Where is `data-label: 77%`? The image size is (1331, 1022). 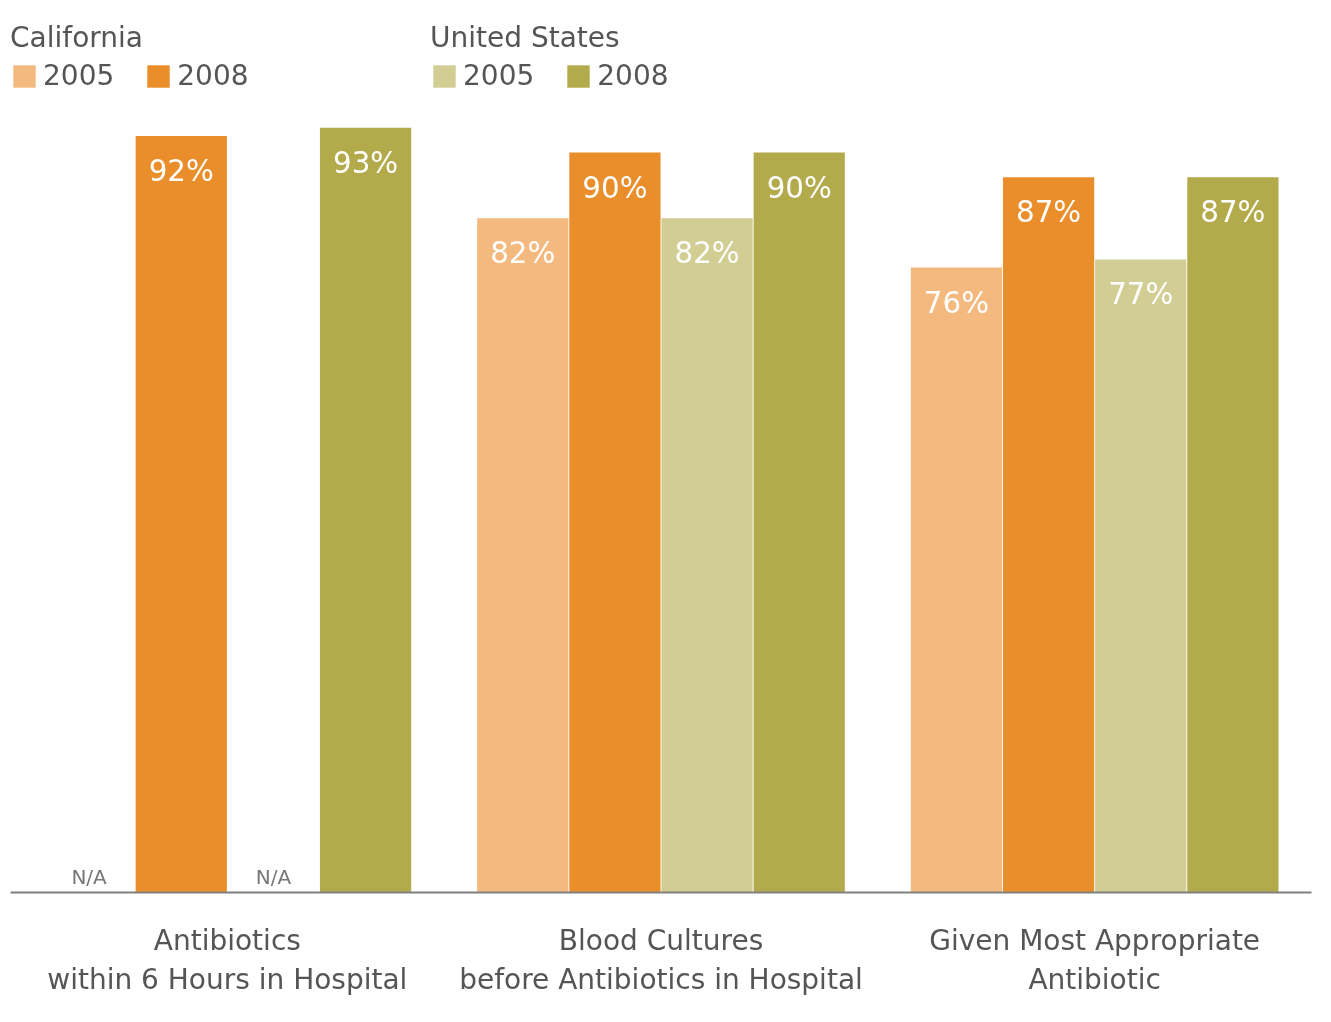
data-label: 77% is located at coordinates (1141, 294).